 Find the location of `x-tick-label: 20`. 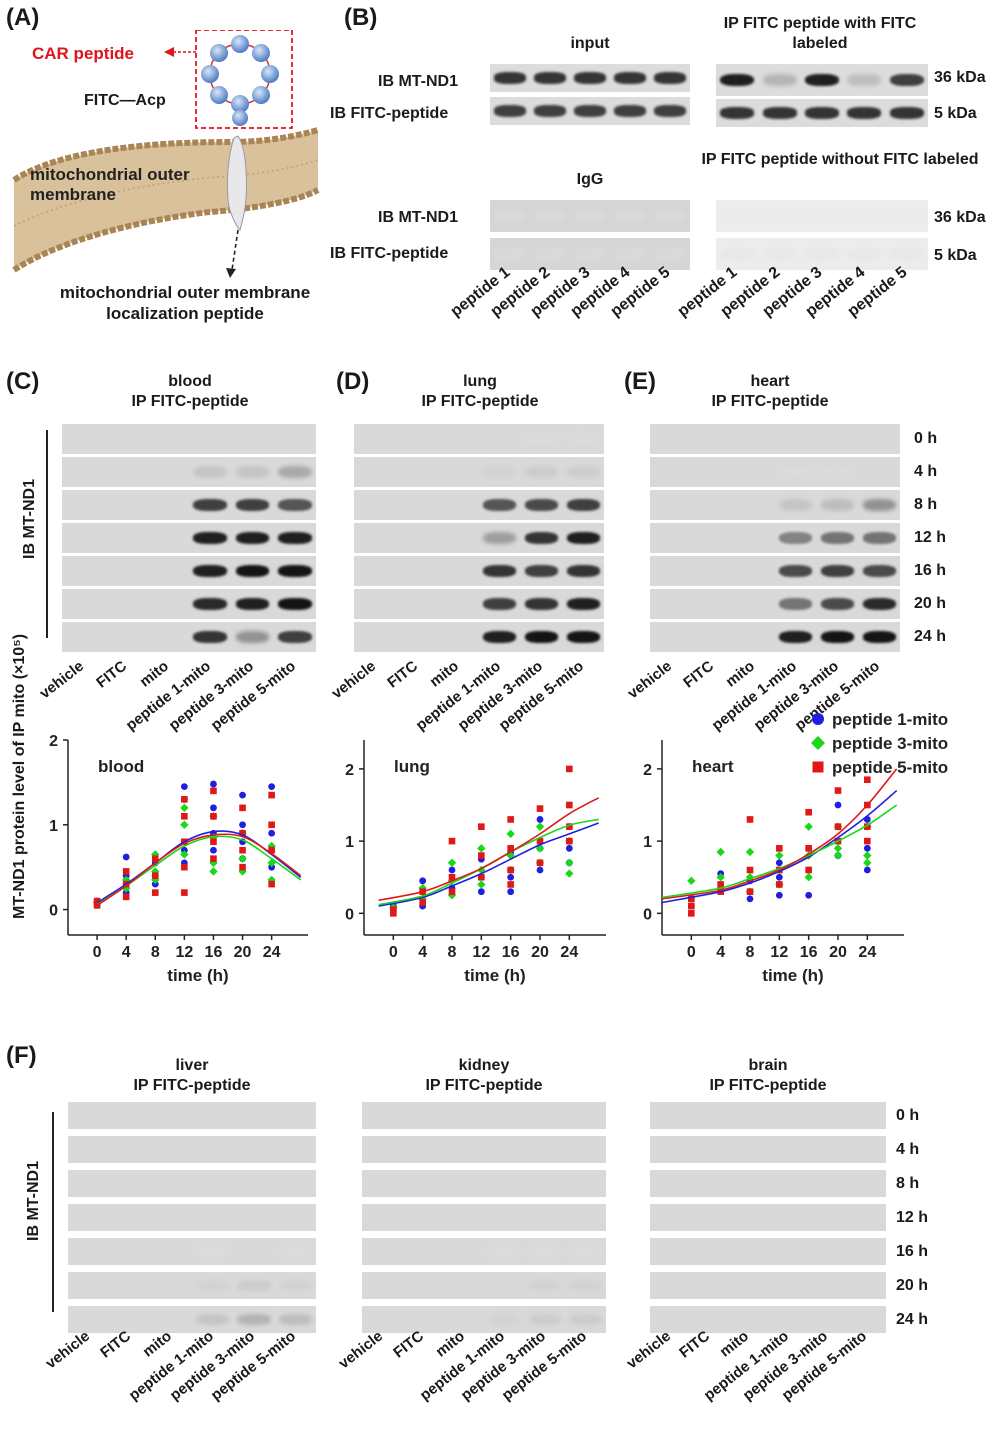

x-tick-label: 20 is located at coordinates (540, 952).